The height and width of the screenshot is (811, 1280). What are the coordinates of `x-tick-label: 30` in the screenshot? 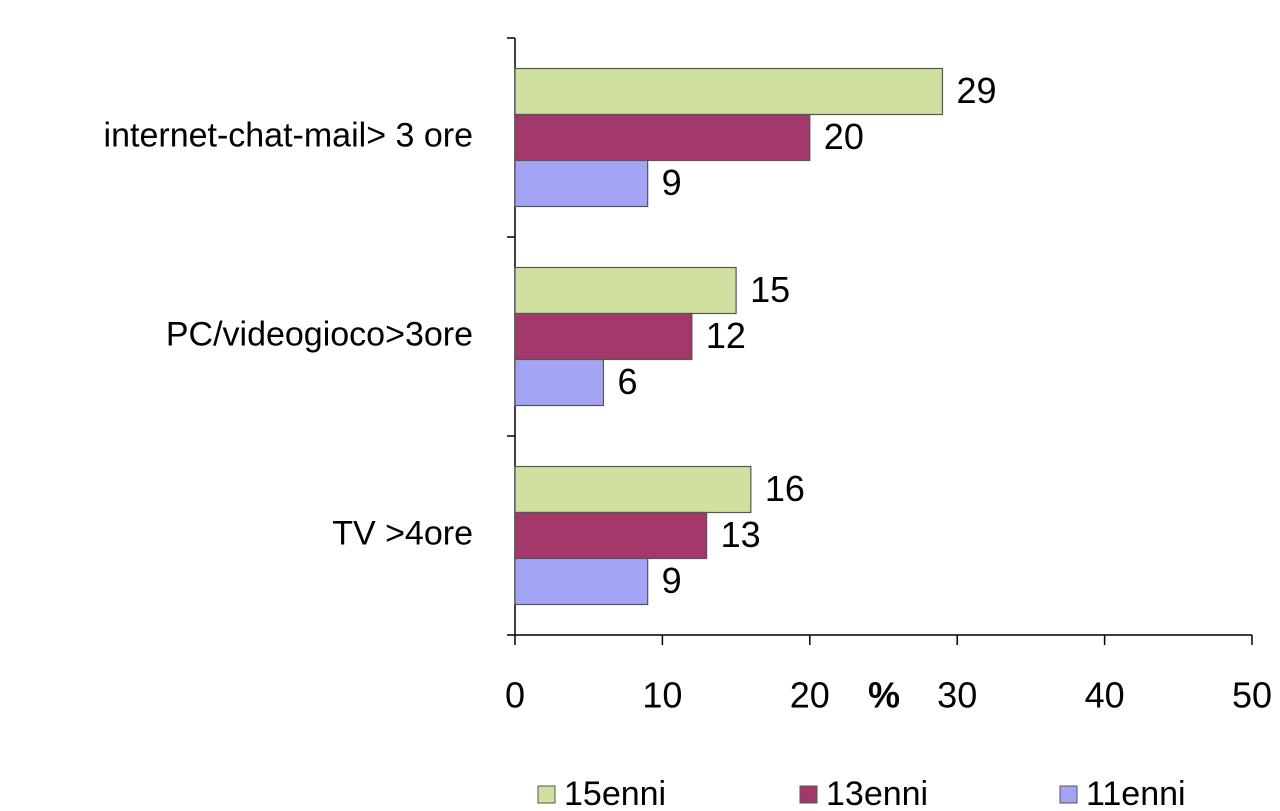 It's located at (957, 695).